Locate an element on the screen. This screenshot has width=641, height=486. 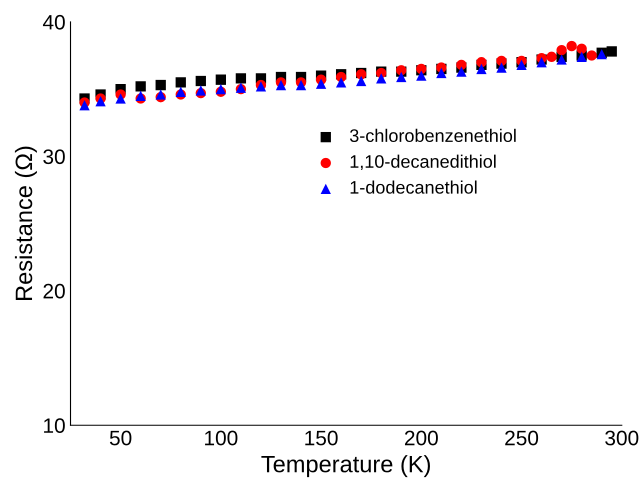
x-tick-label: 300 is located at coordinates (621, 438).